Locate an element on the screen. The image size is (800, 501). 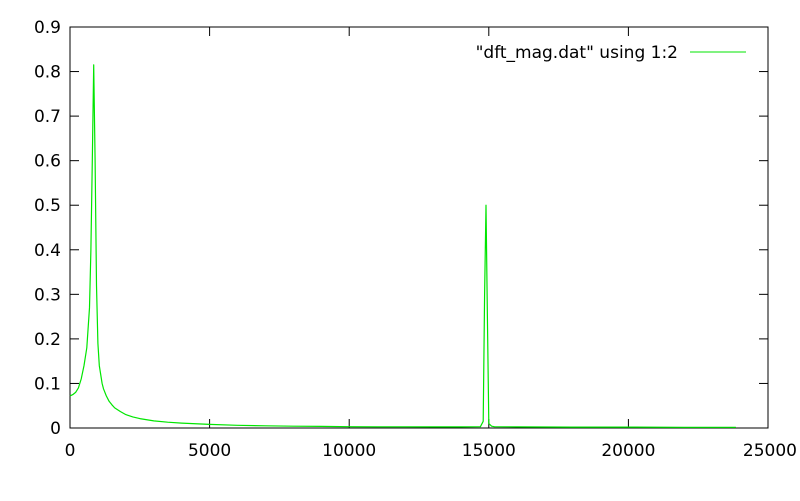
y-tick-label: 0.9 is located at coordinates (47, 28).